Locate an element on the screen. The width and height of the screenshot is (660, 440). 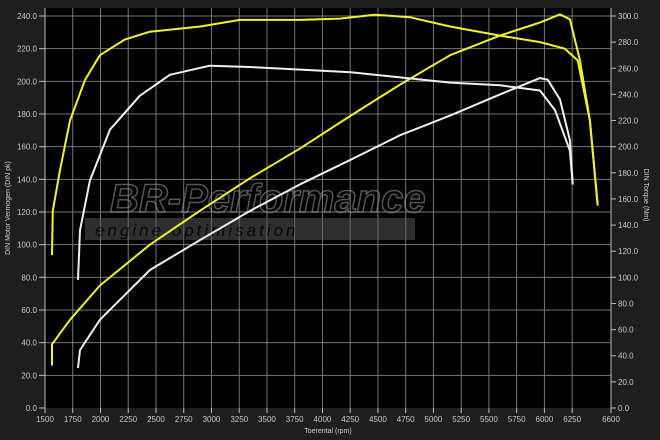
x-tick-label: 3000 is located at coordinates (212, 419).